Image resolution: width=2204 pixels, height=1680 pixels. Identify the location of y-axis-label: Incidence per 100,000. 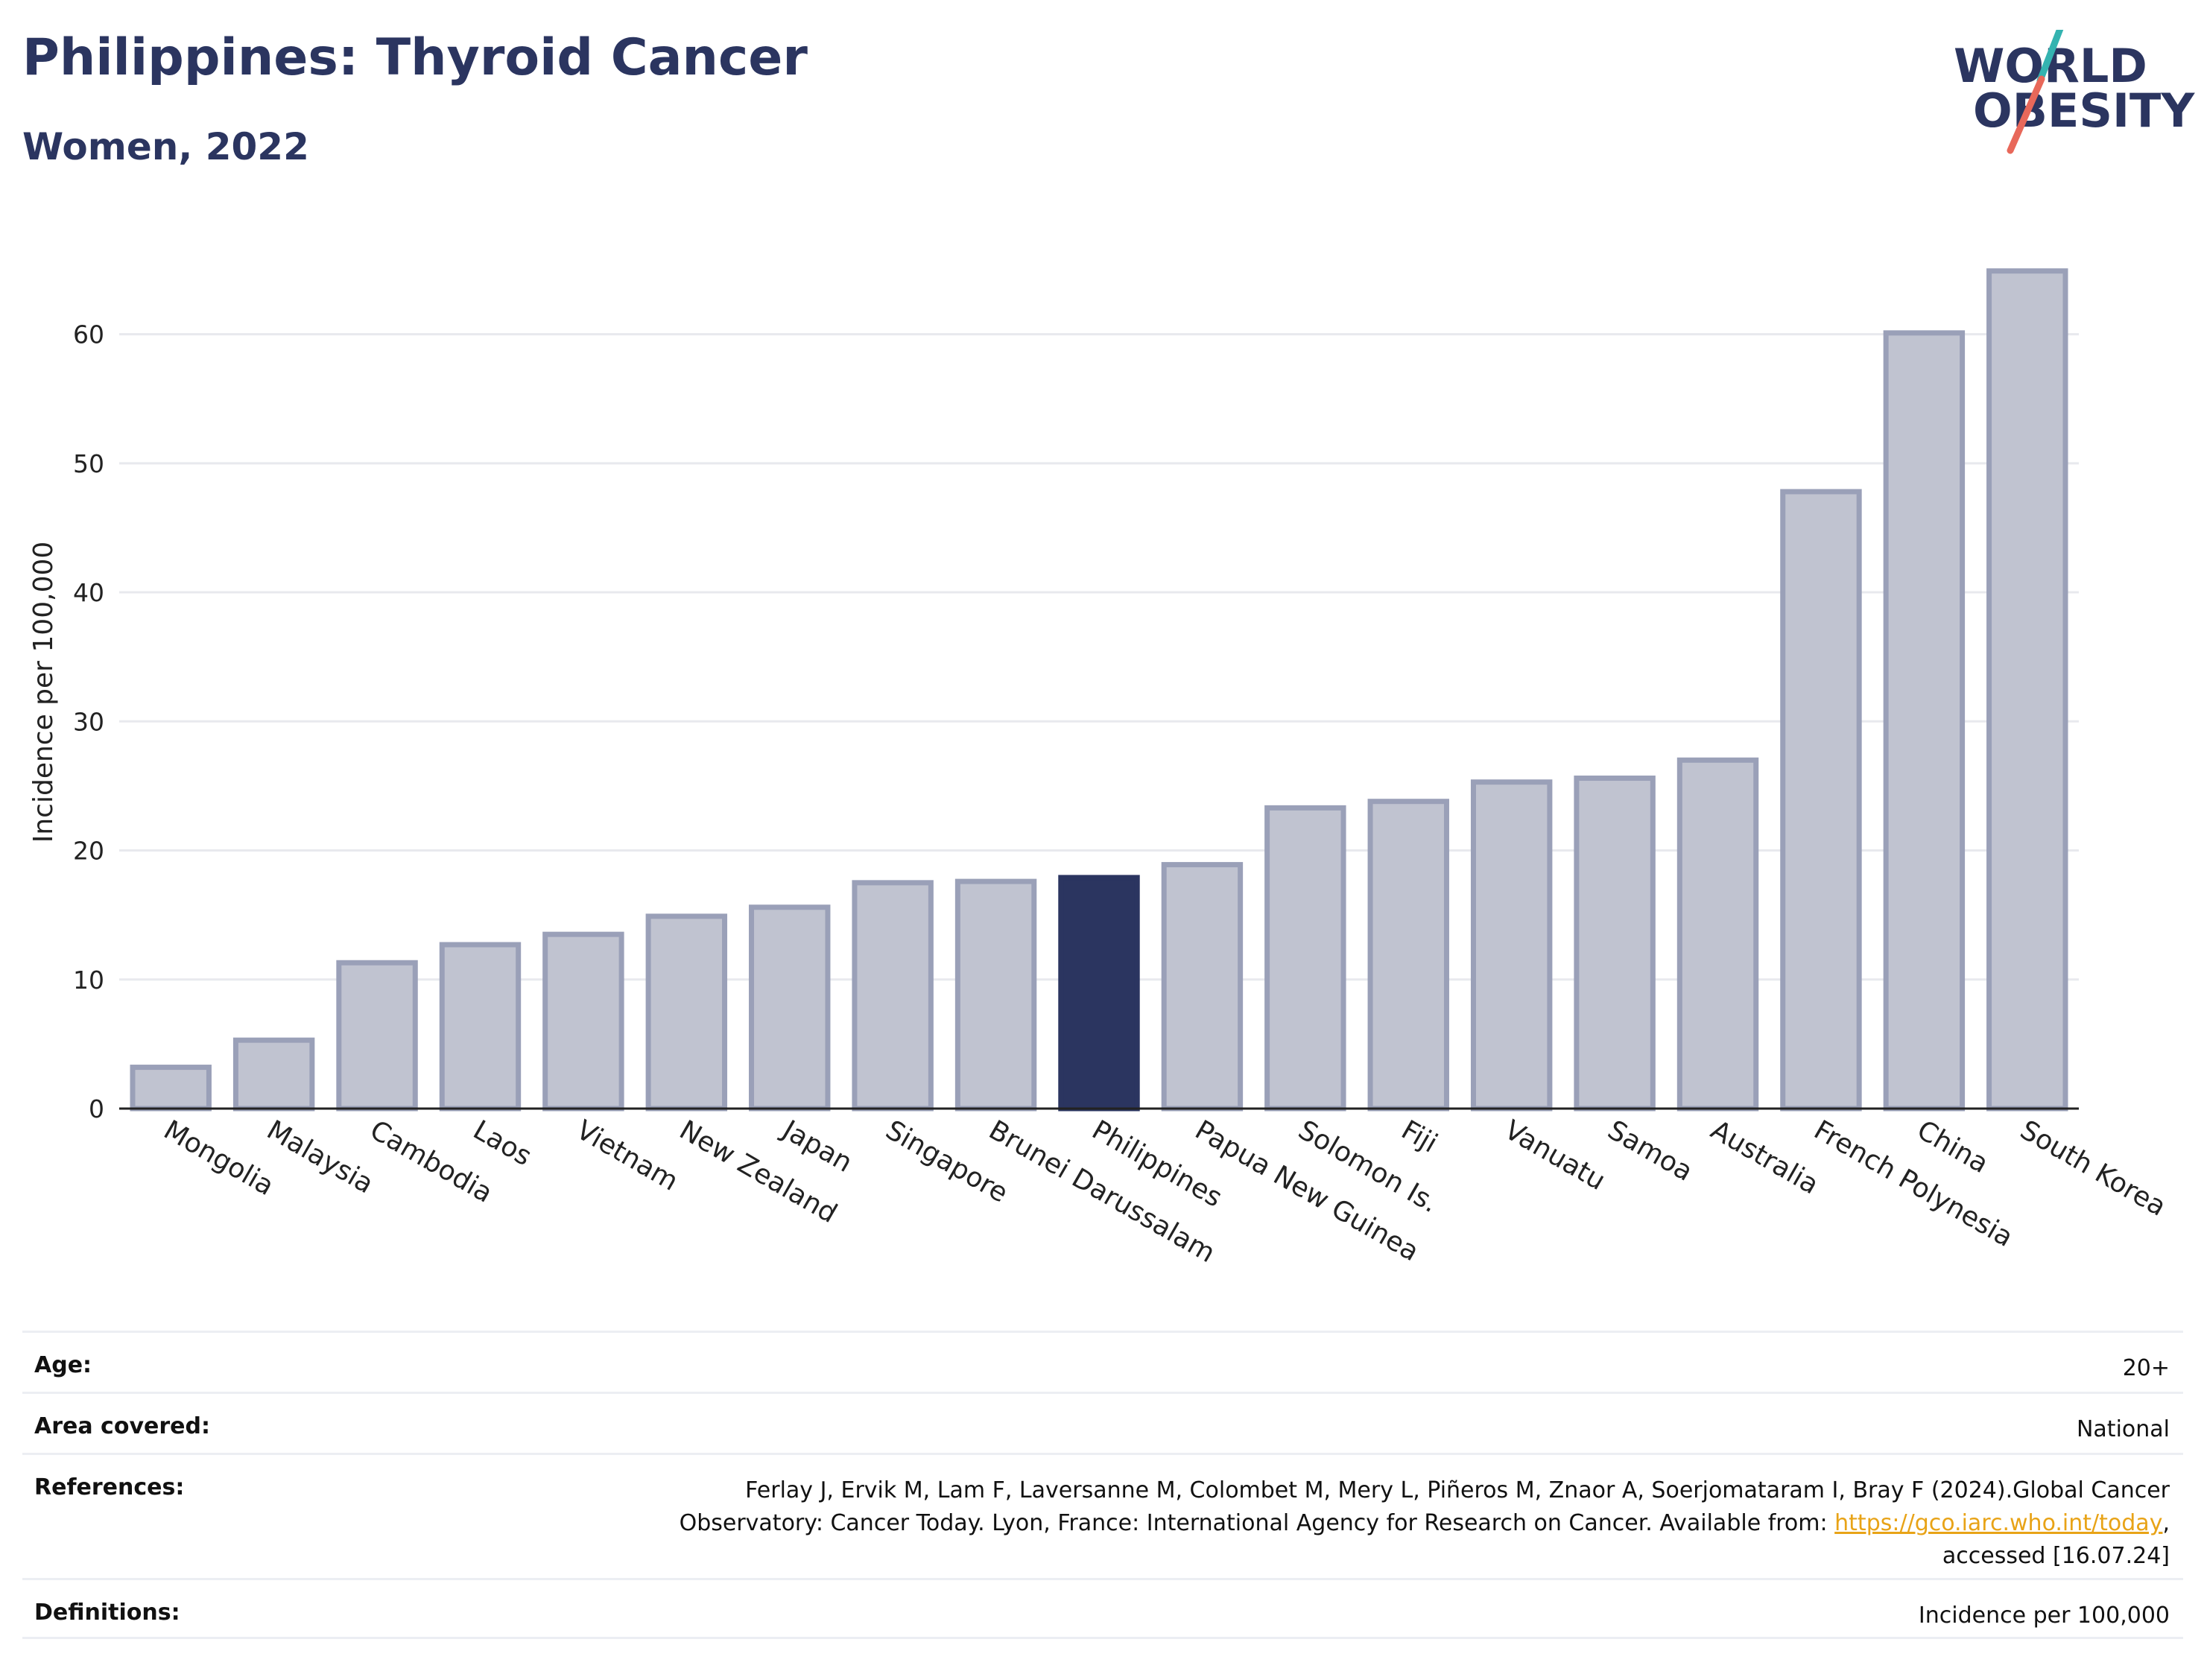
(43, 692).